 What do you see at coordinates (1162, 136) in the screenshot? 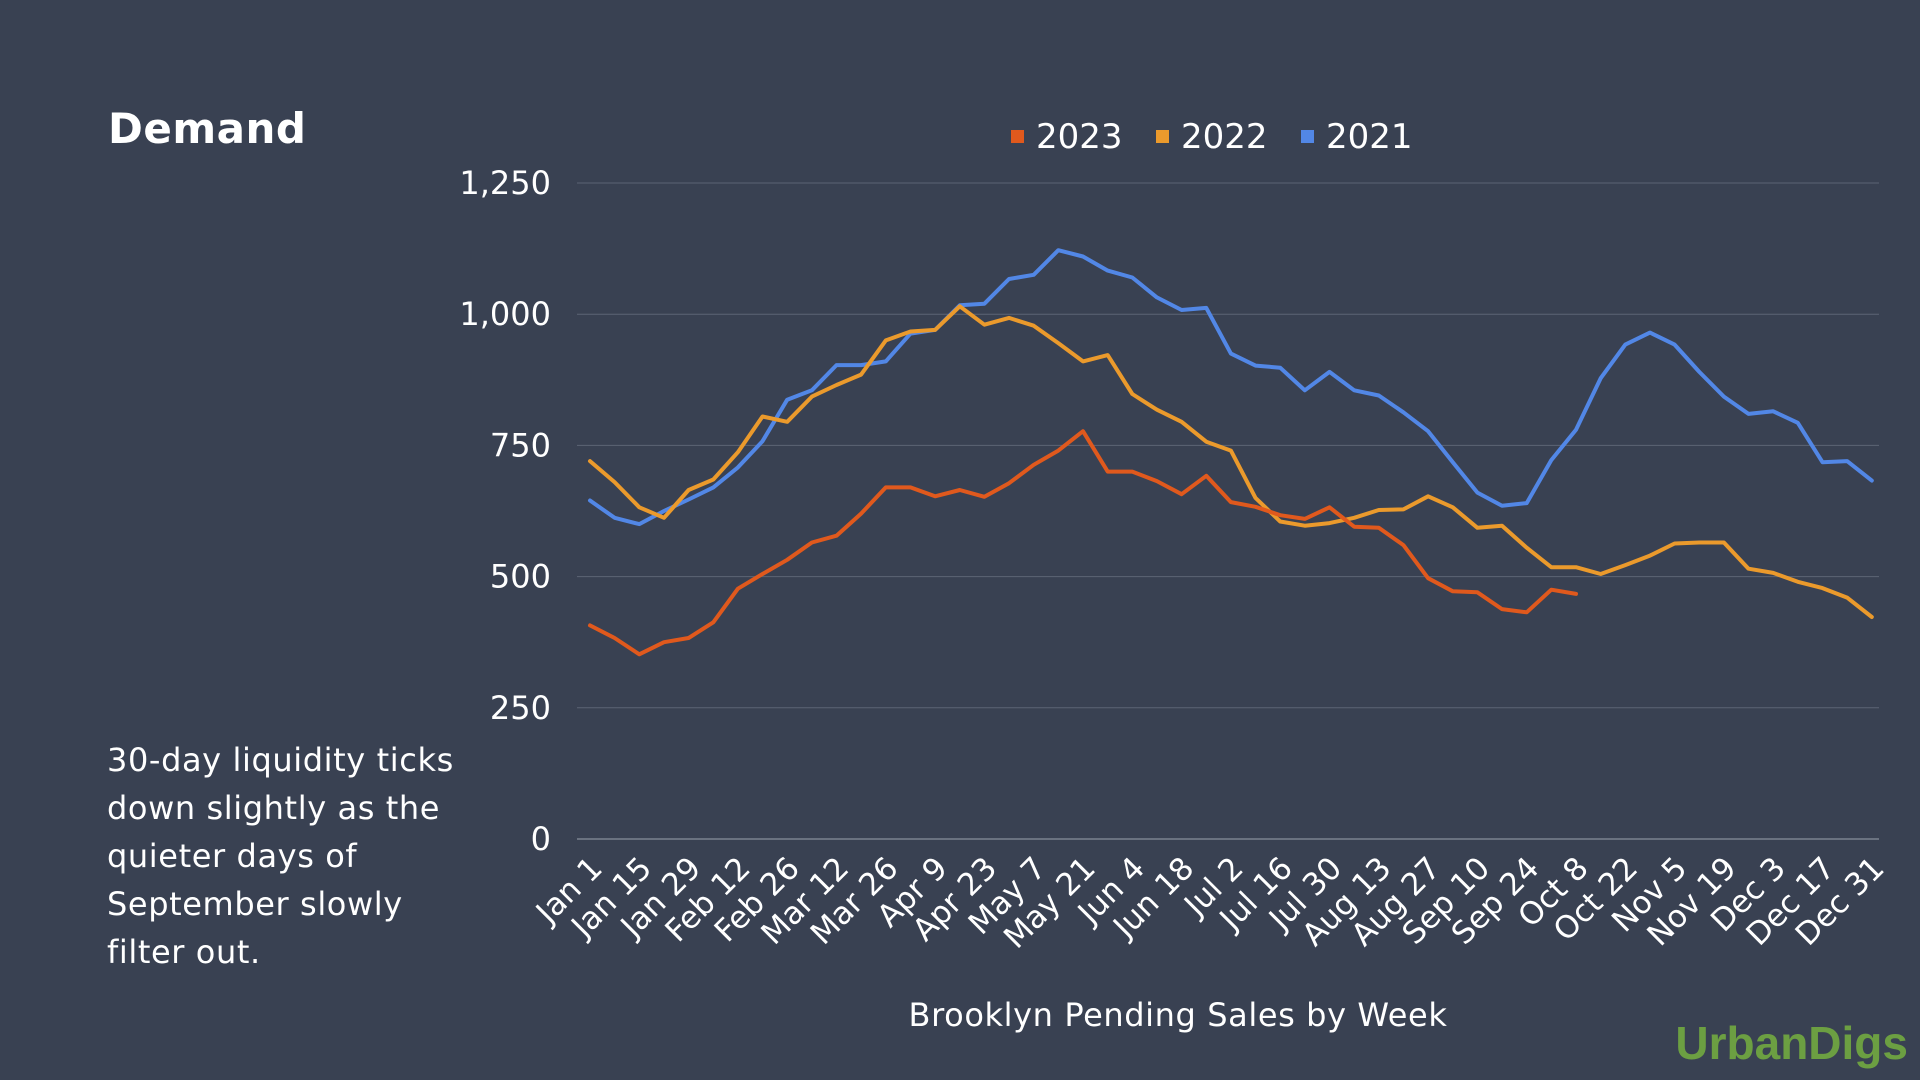
I see `legend-swatch-2022` at bounding box center [1162, 136].